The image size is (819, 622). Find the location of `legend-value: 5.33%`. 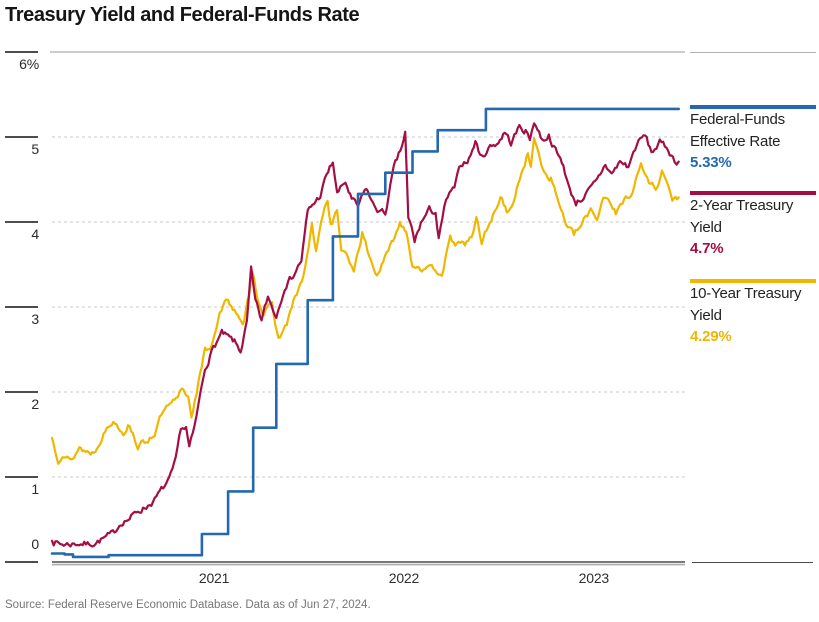

legend-value: 5.33% is located at coordinates (711, 162).